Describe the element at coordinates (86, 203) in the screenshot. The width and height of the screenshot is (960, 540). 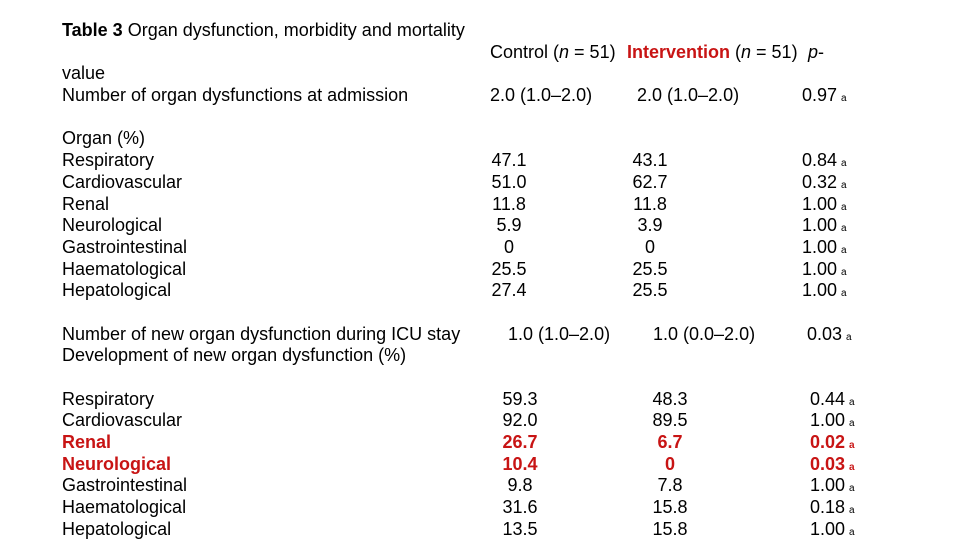
I see `row-label: Renal` at that location.